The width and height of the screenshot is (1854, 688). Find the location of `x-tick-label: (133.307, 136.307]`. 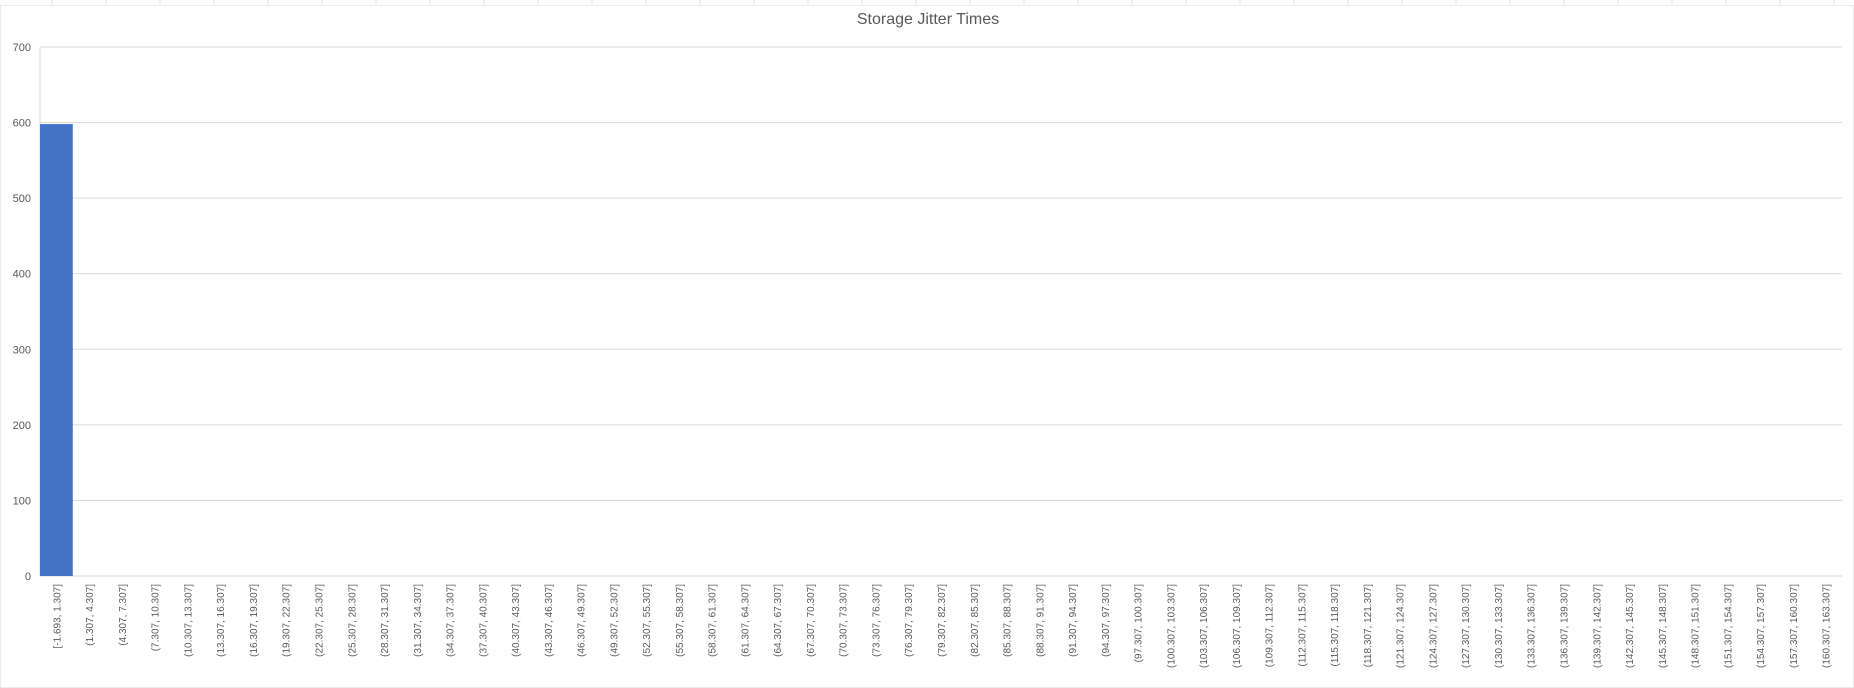

x-tick-label: (133.307, 136.307] is located at coordinates (1532, 626).